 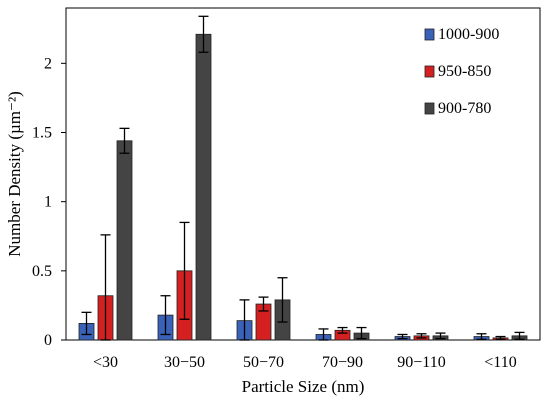 What do you see at coordinates (305, 362) in the screenshot?
I see `x-axis: <30 30−50 50−70 70−90 90−110 <110` at bounding box center [305, 362].